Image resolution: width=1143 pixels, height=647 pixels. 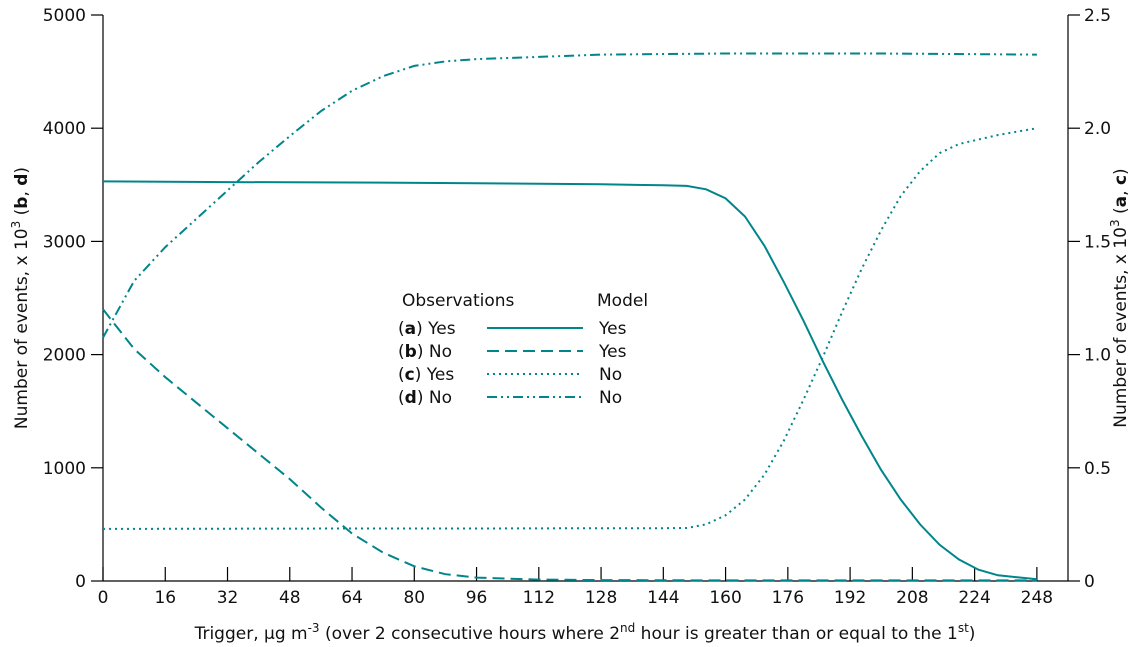 What do you see at coordinates (622, 301) in the screenshot?
I see `legend-header-model: Model` at bounding box center [622, 301].